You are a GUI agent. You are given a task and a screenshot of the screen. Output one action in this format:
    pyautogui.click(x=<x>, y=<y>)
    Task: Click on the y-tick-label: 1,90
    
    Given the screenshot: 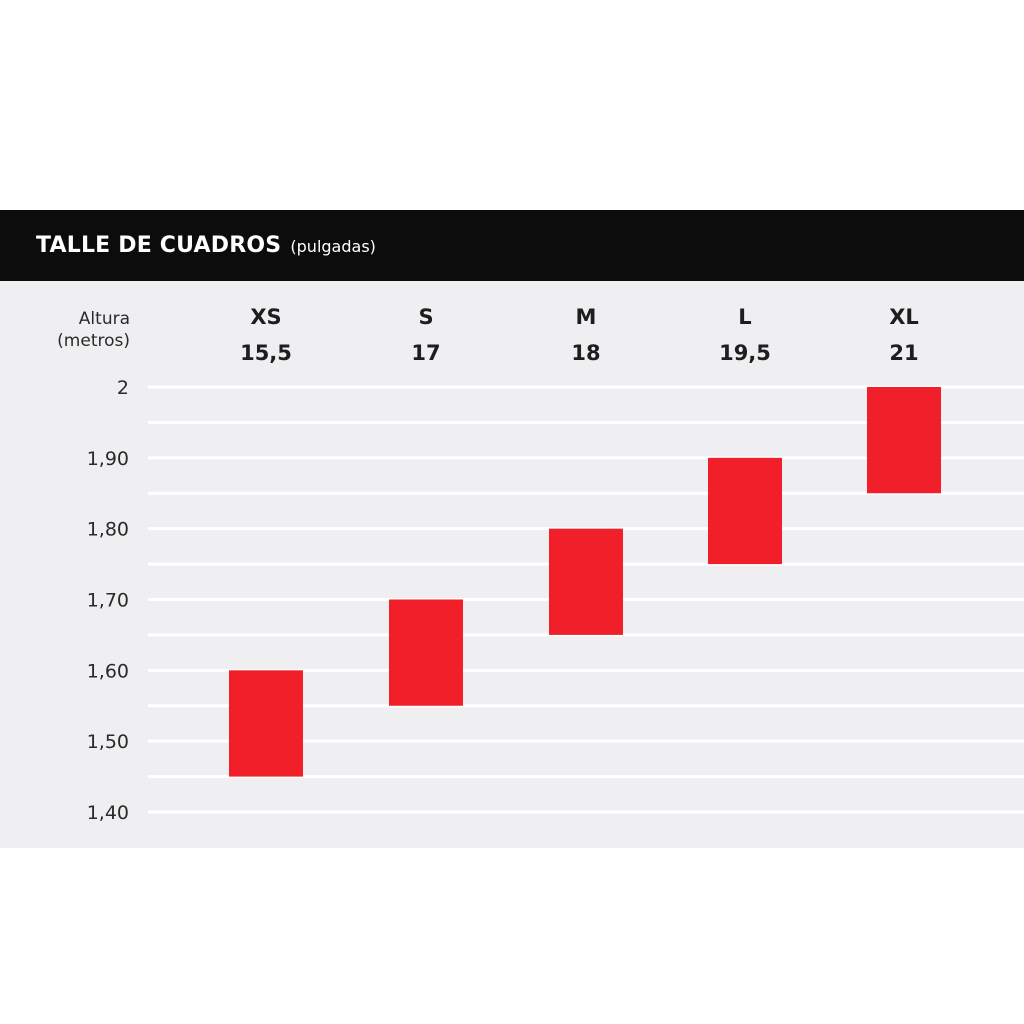 What is the action you would take?
    pyautogui.click(x=108, y=459)
    